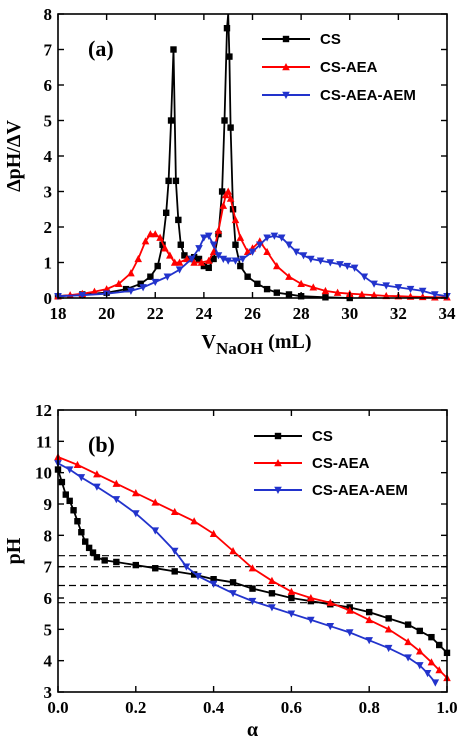  What do you see at coordinates (155, 313) in the screenshot?
I see `x-tick-label: 22` at bounding box center [155, 313].